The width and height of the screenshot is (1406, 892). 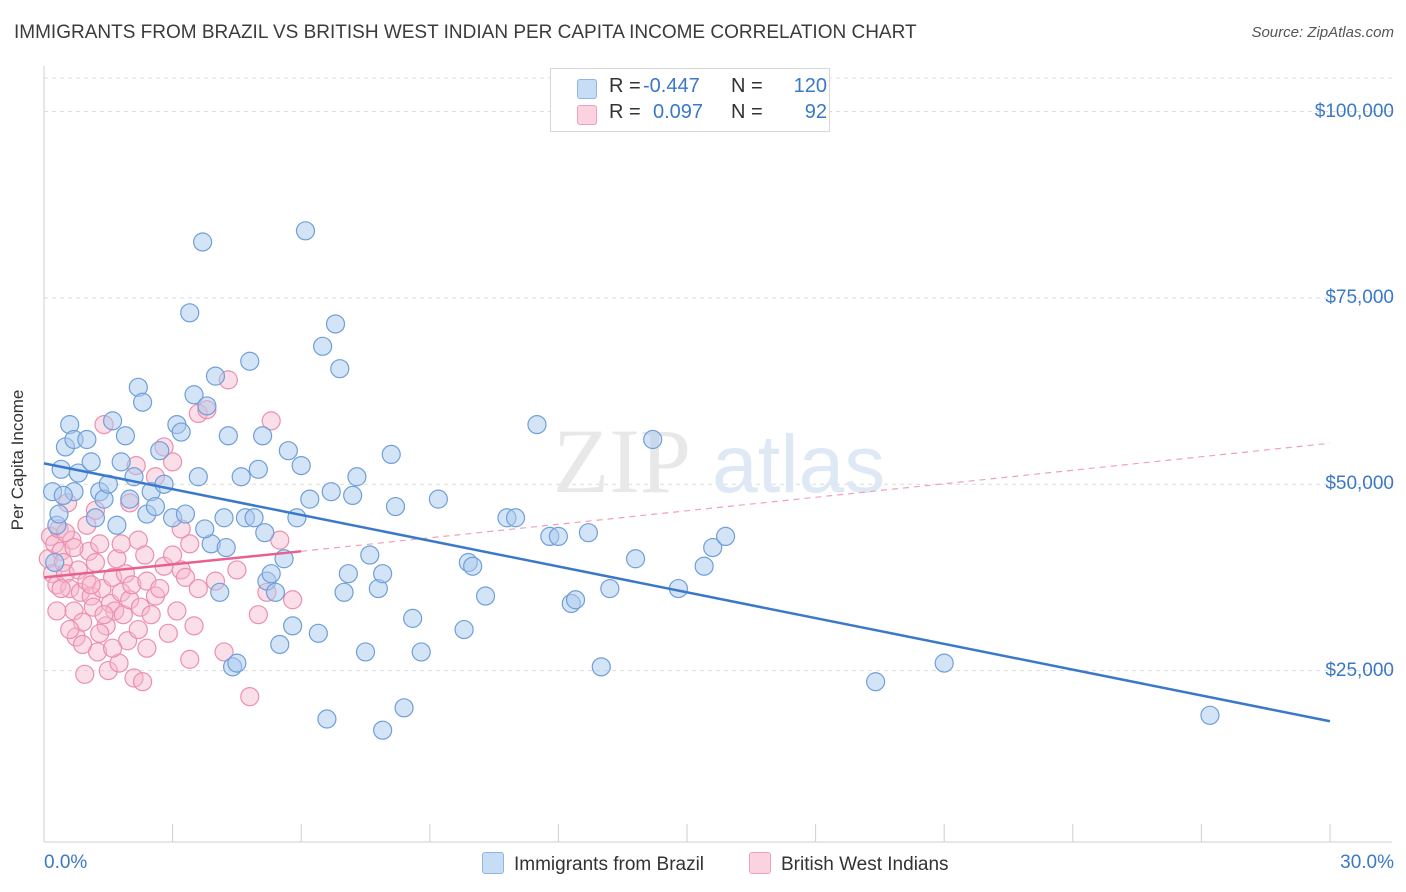 What do you see at coordinates (593, 864) in the screenshot?
I see `bottom-legend-brazil: Immigrants from Brazil` at bounding box center [593, 864].